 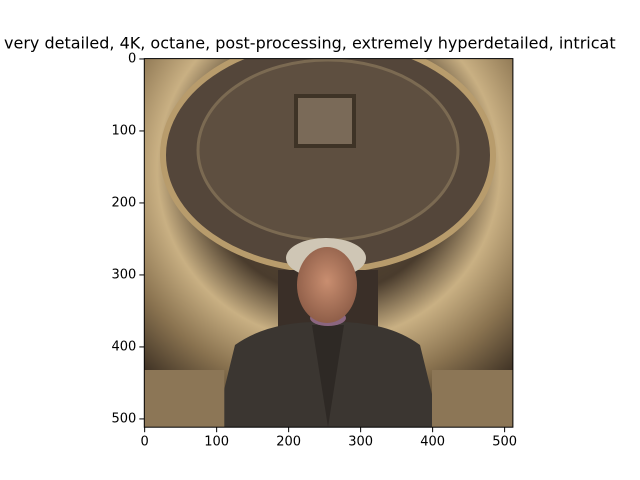 I want to click on y-tick-label: 300, so click(x=123, y=274).